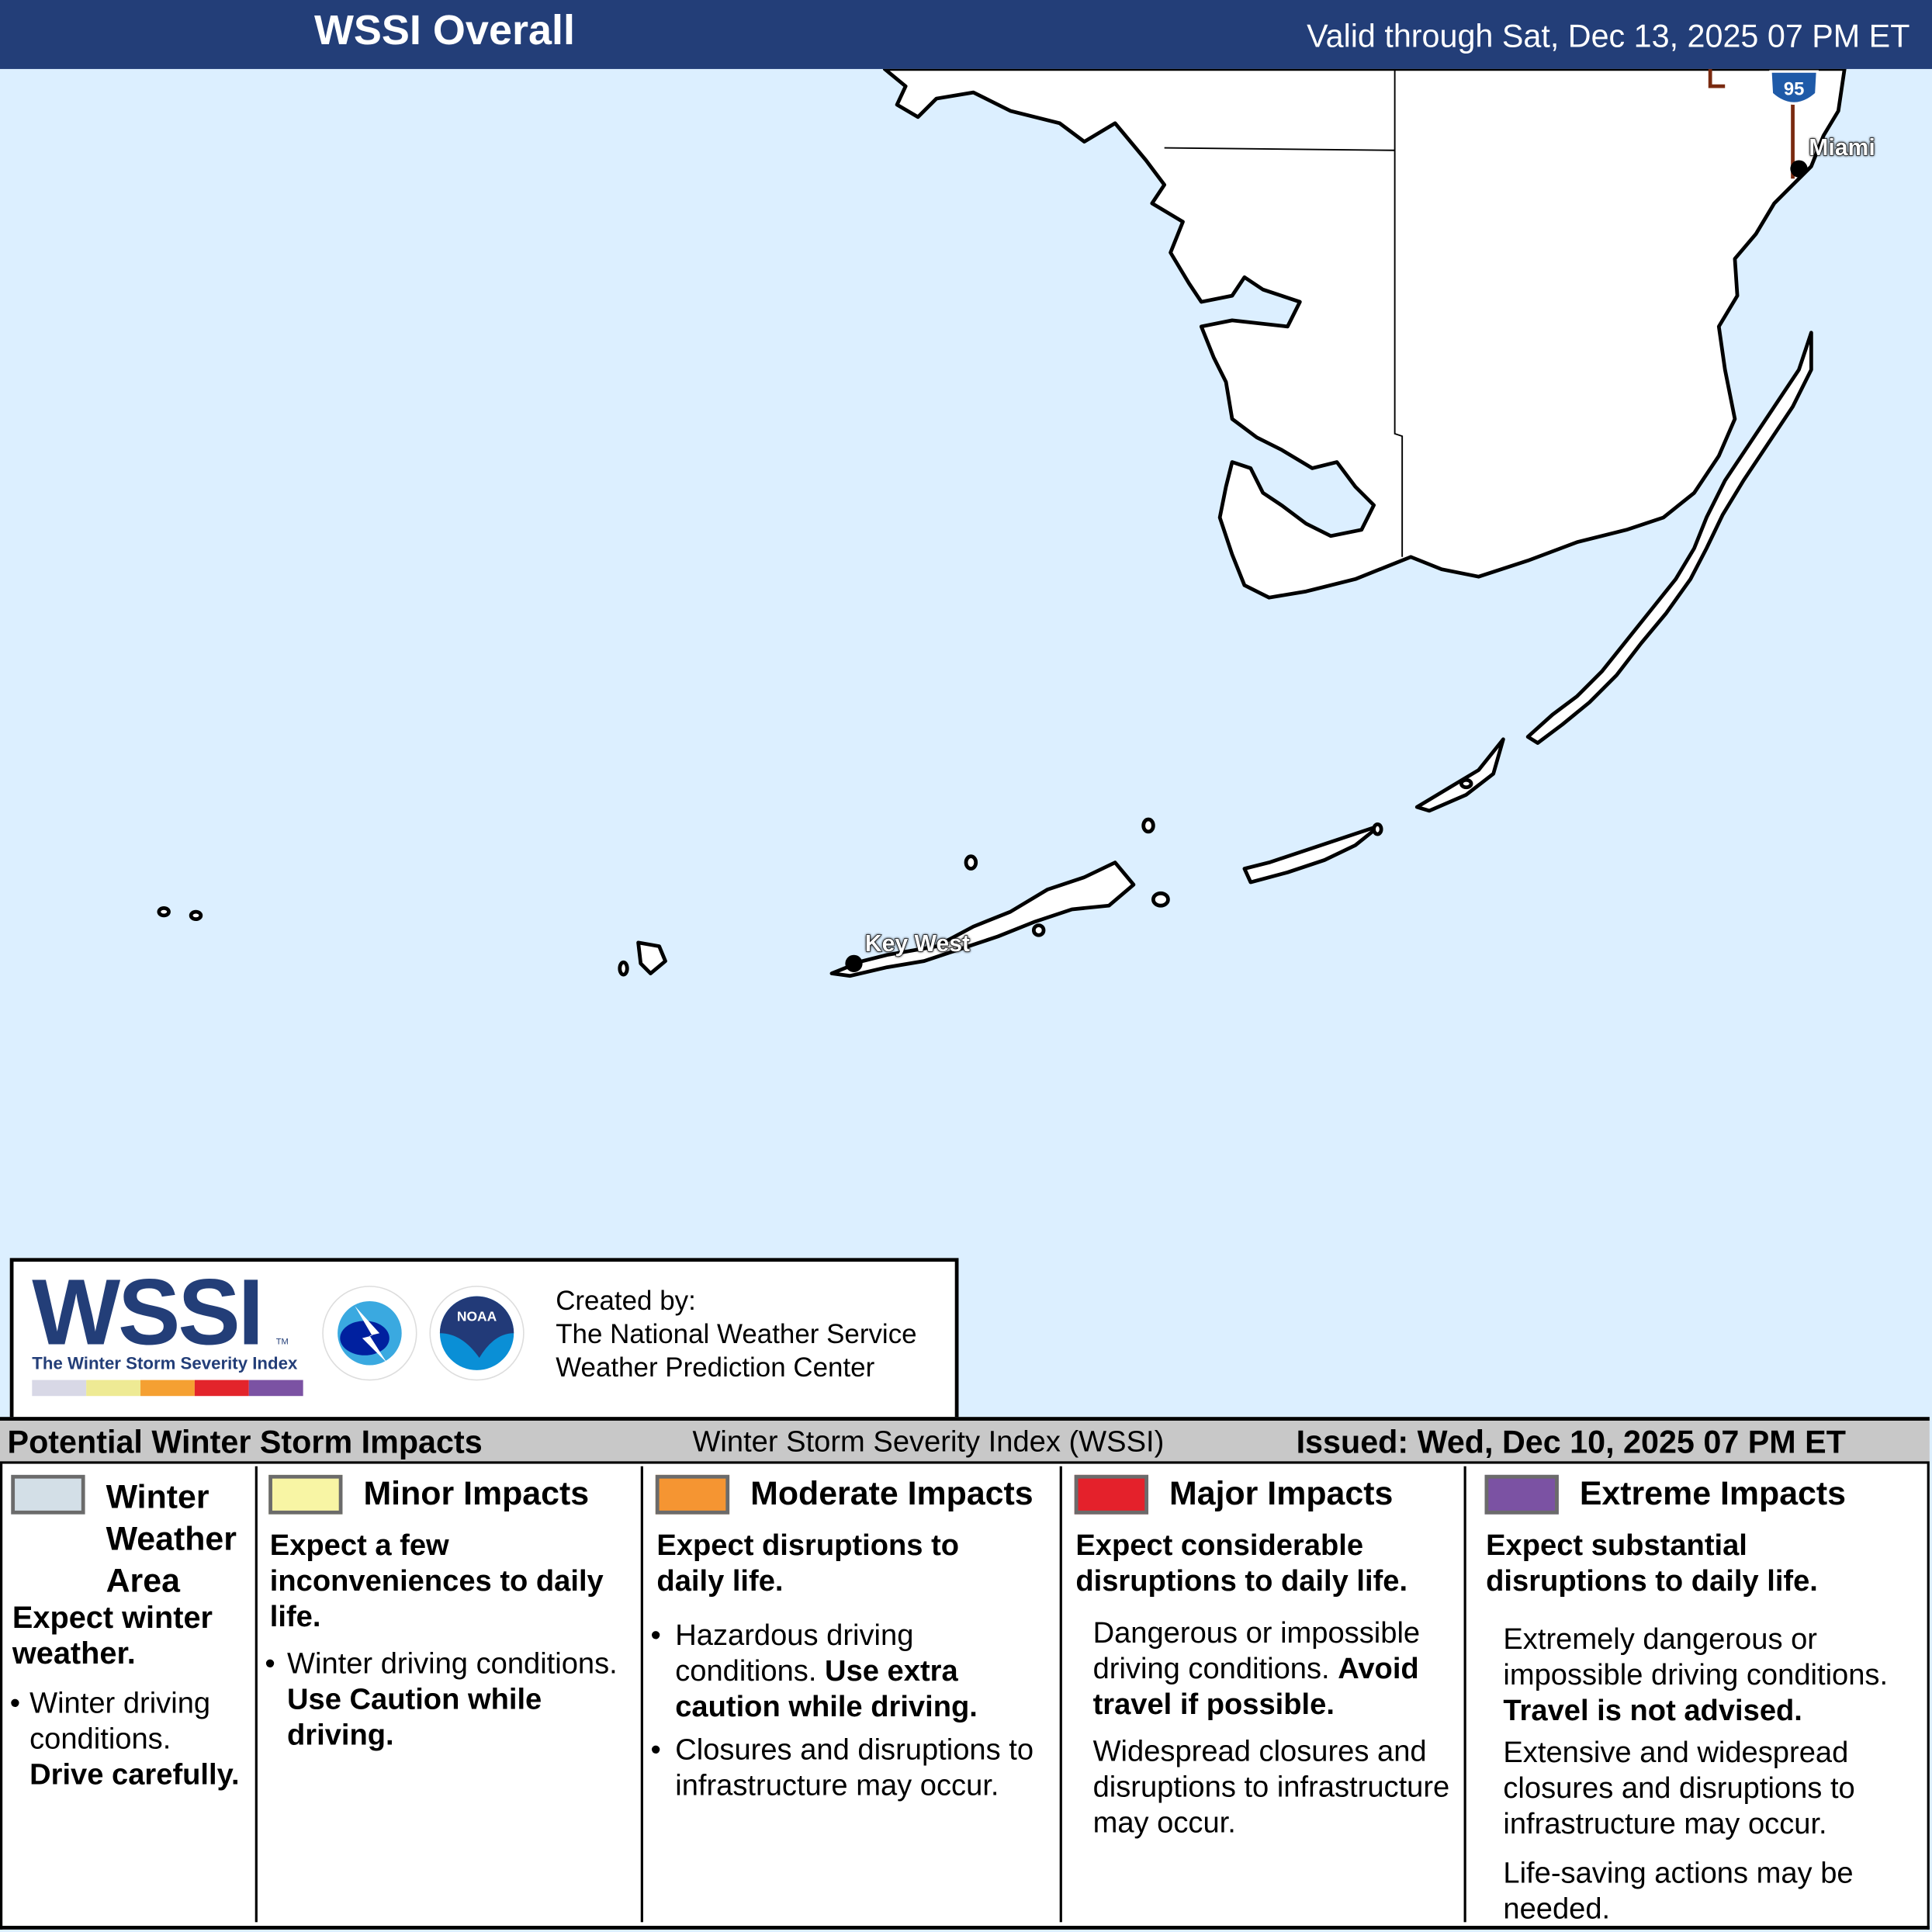  I want to click on category-summary: Expect winter weather., so click(112, 1636).